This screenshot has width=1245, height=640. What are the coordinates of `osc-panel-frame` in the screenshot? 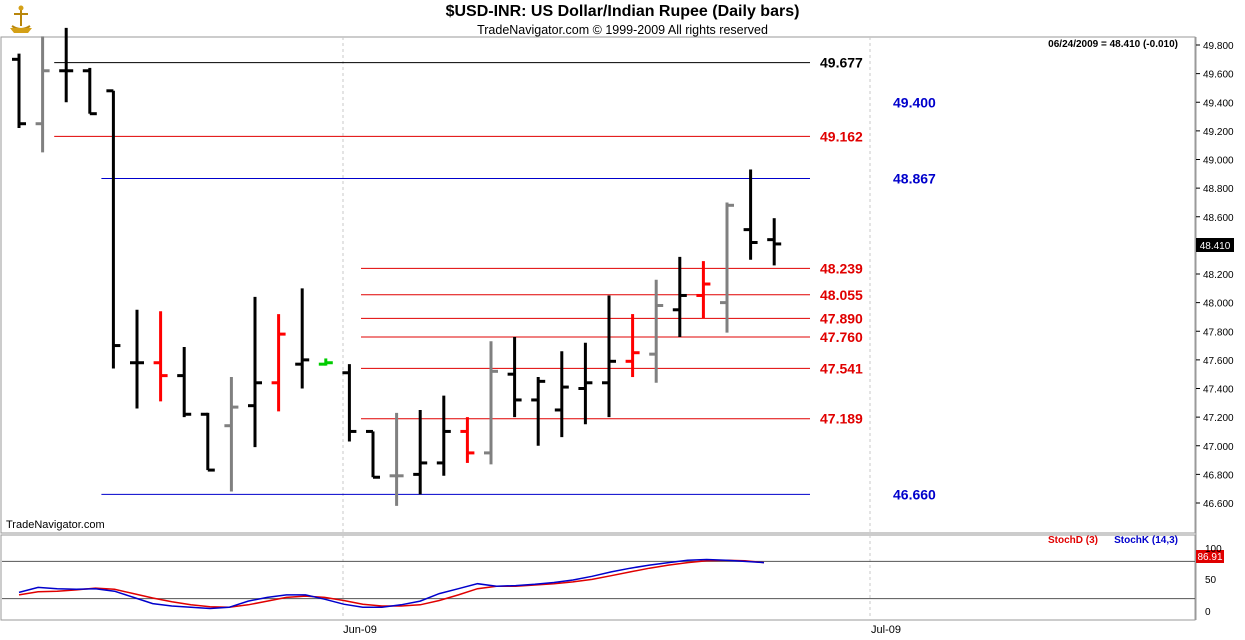 It's located at (598, 577).